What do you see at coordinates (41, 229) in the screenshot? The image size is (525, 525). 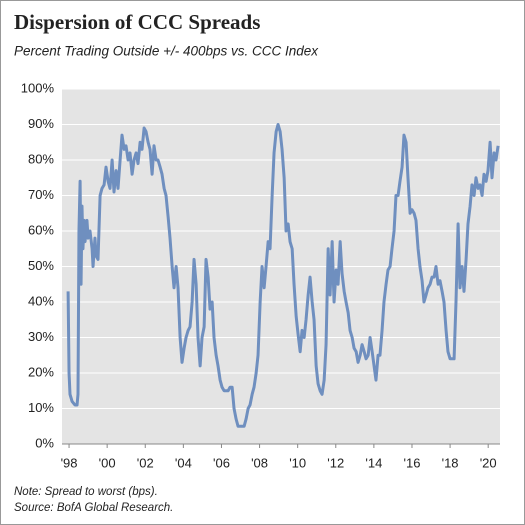 I see `y-tick-label: 60%` at bounding box center [41, 229].